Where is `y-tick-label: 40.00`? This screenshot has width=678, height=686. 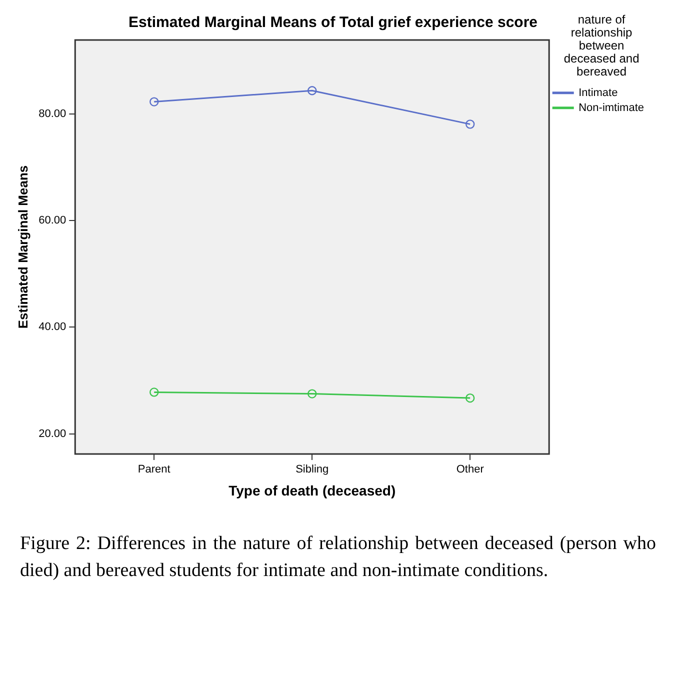
y-tick-label: 40.00 is located at coordinates (52, 327).